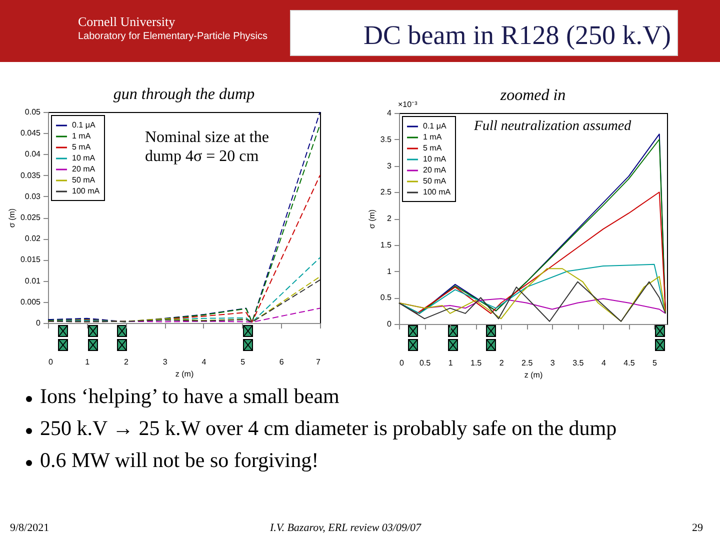 The width and height of the screenshot is (720, 540). I want to click on annotation: Full neutralization assumed, so click(553, 127).